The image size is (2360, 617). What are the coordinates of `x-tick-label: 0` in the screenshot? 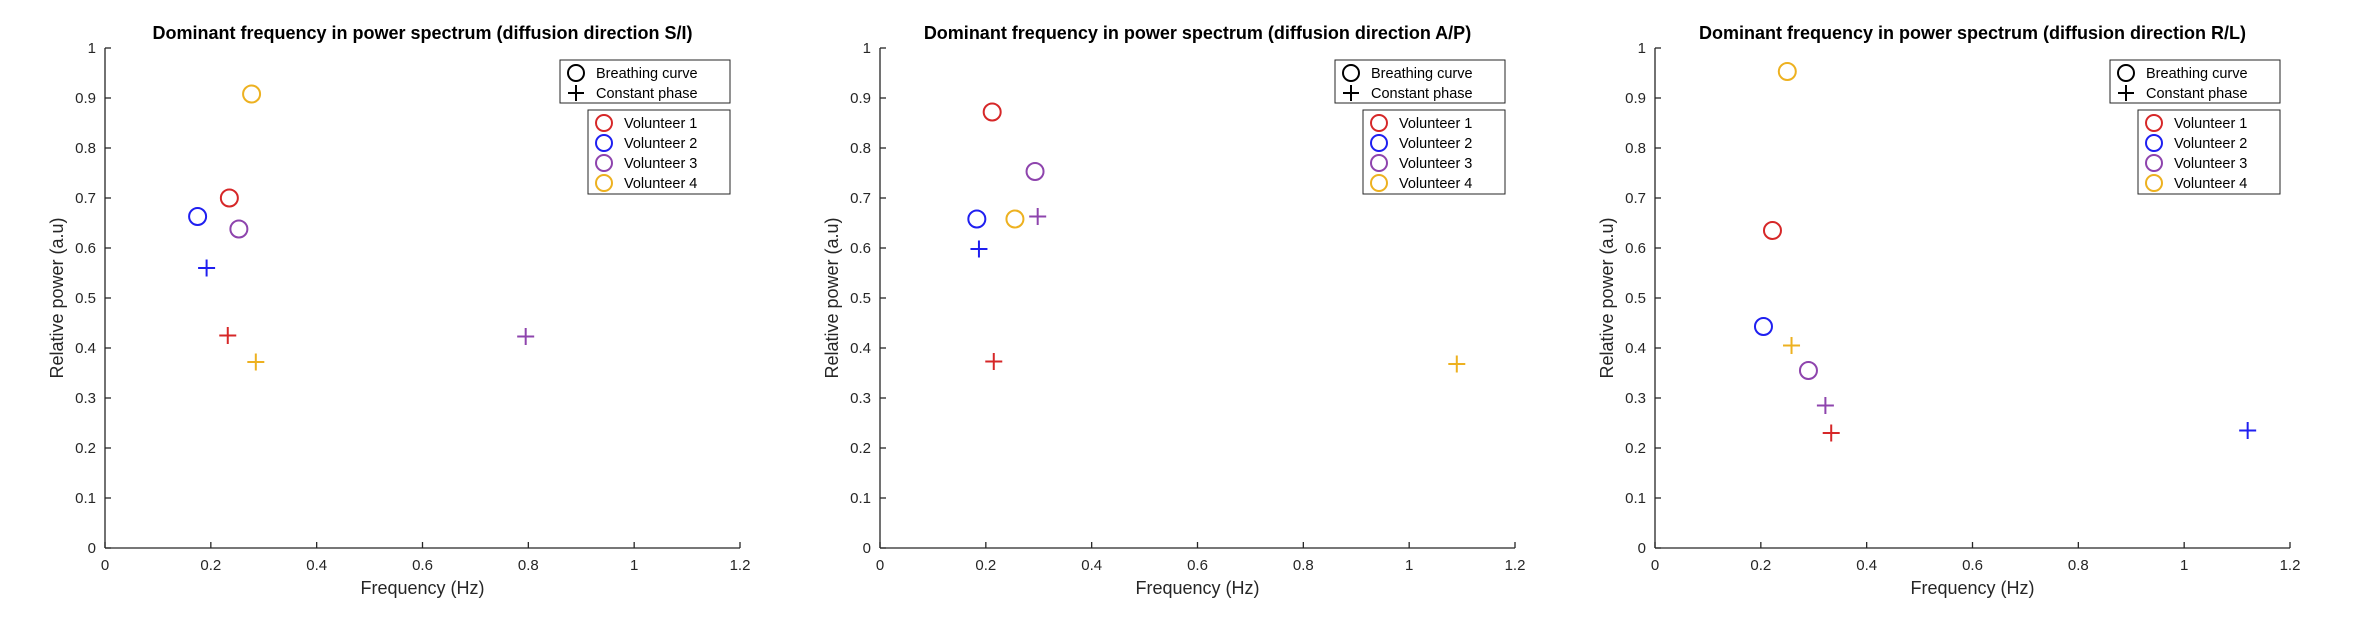 It's located at (1655, 565).